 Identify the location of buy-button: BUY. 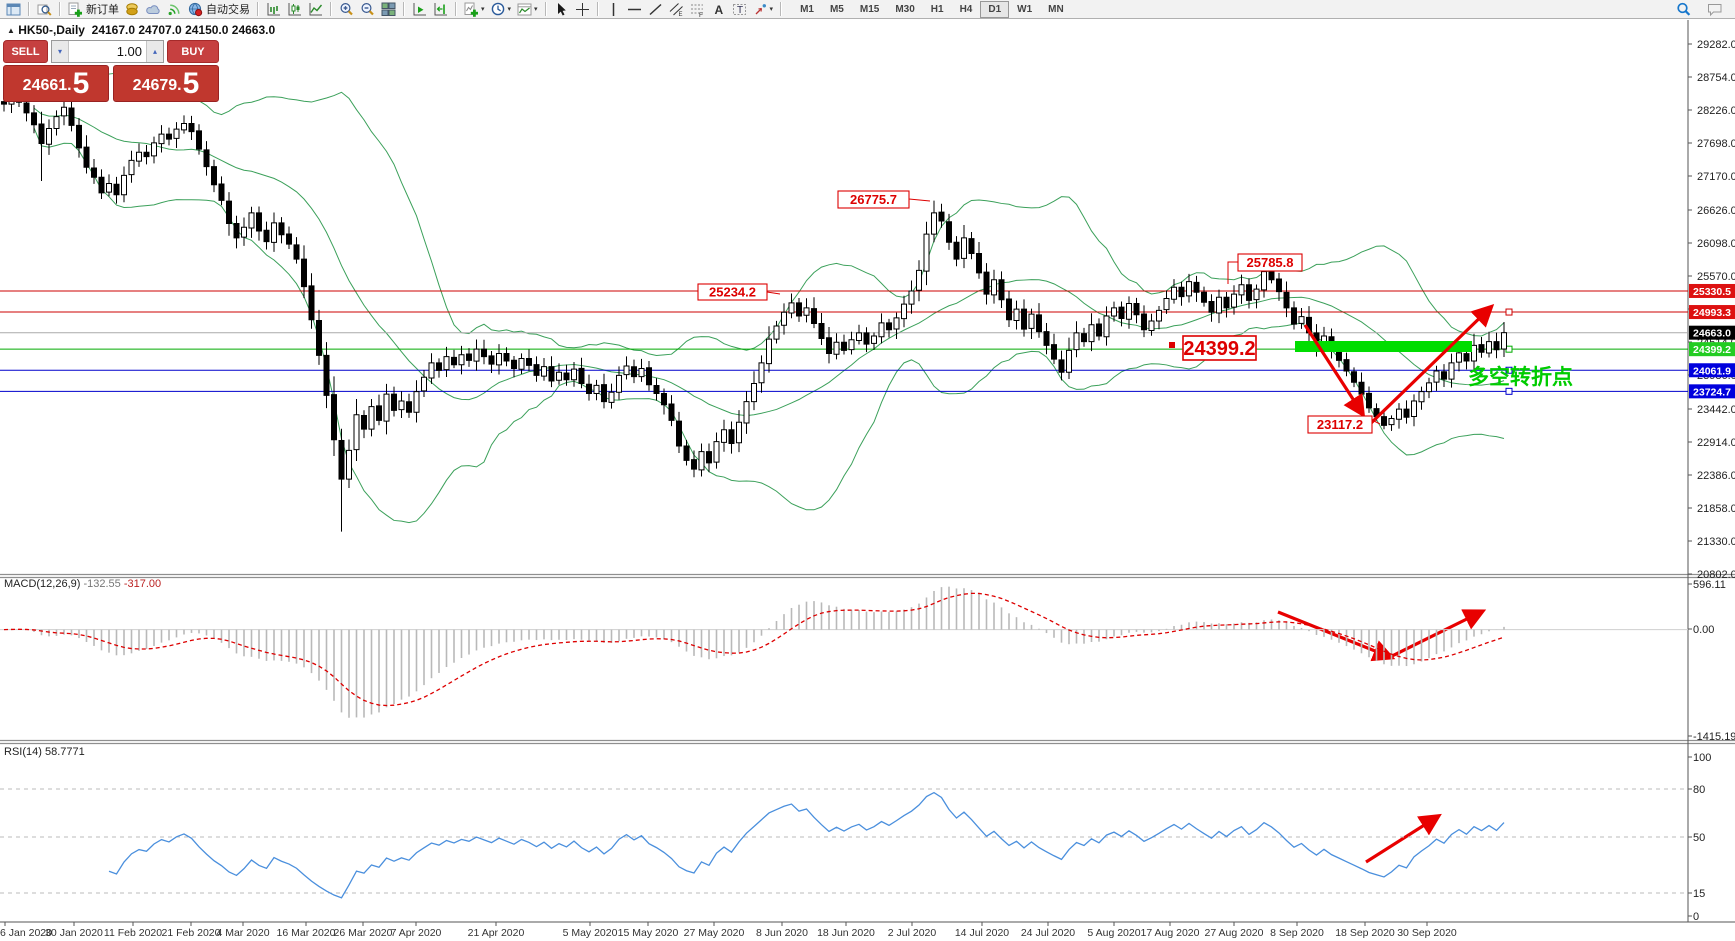
(193, 51).